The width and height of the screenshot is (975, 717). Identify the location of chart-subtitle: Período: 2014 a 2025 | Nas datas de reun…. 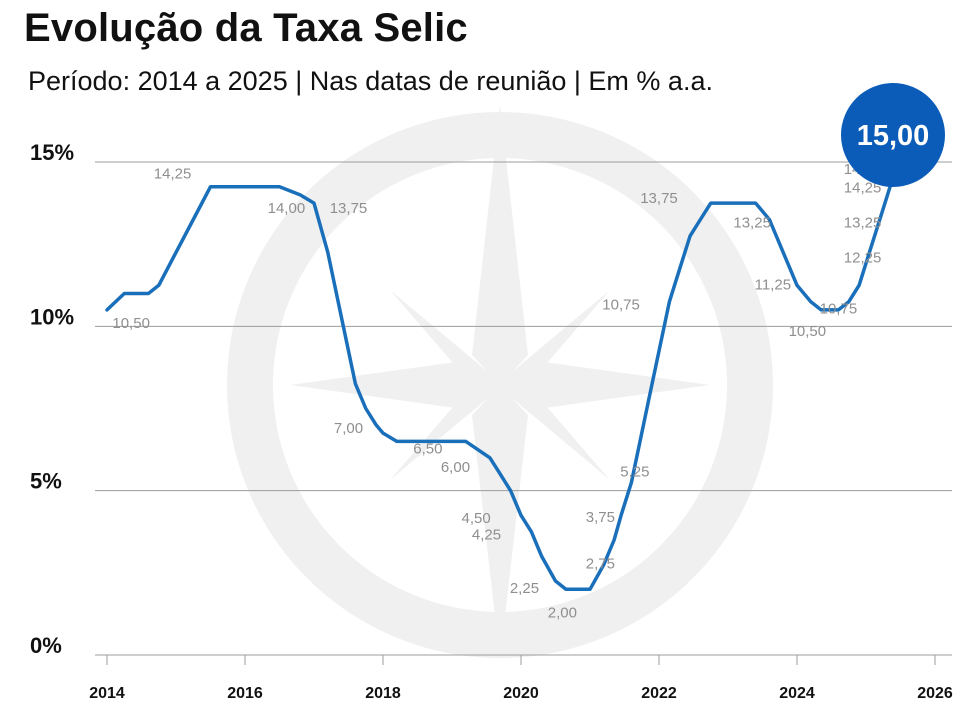
(370, 81).